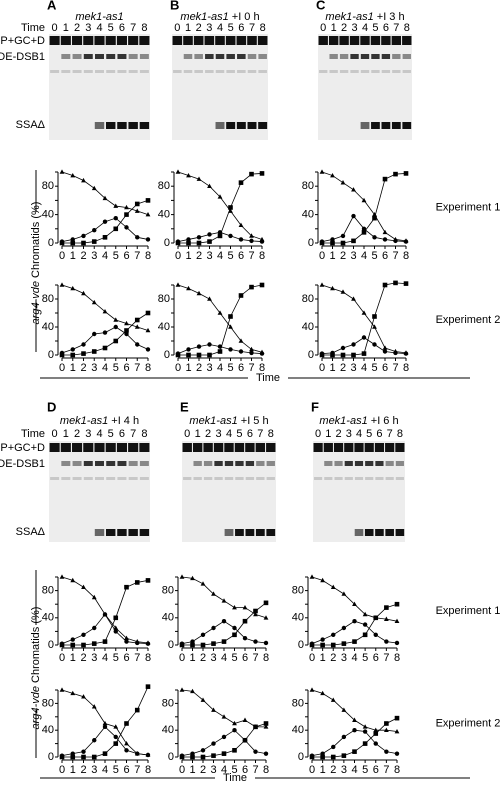  I want to click on gene: arg4-vde, so click(36, 707).